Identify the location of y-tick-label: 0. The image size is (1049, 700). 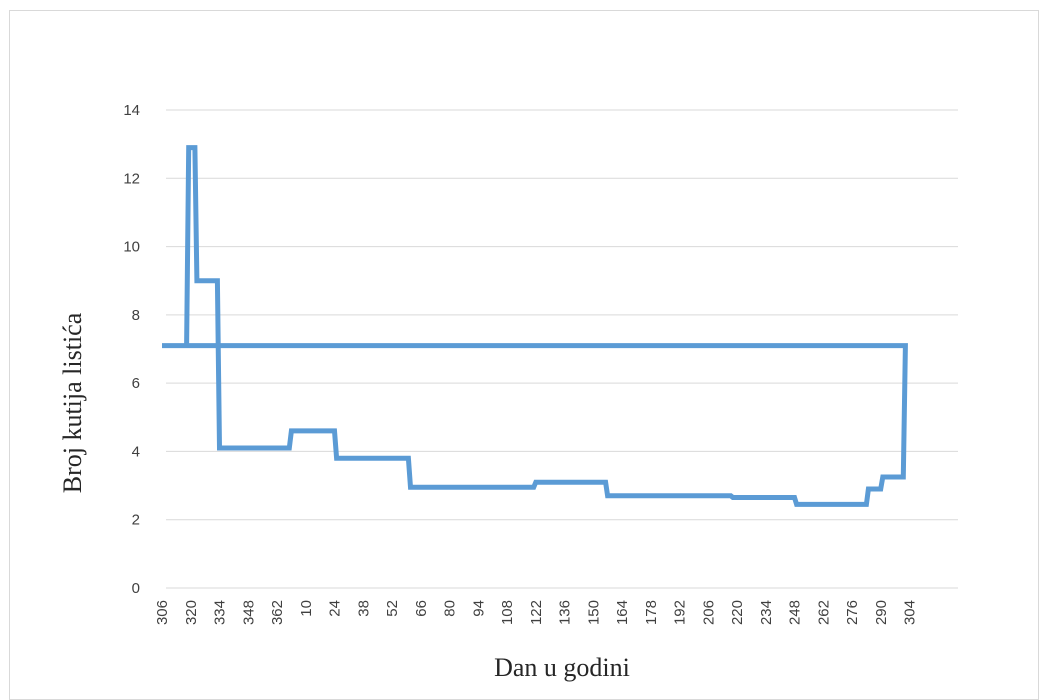
(136, 588).